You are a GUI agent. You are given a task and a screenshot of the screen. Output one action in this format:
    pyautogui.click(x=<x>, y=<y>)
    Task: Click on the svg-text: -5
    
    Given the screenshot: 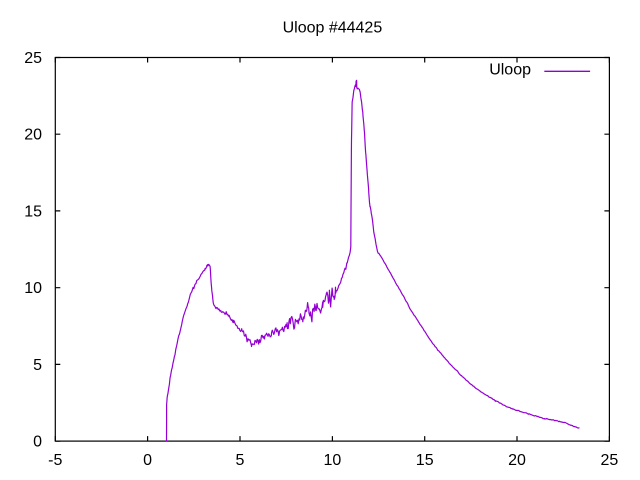 What is the action you would take?
    pyautogui.click(x=55, y=460)
    